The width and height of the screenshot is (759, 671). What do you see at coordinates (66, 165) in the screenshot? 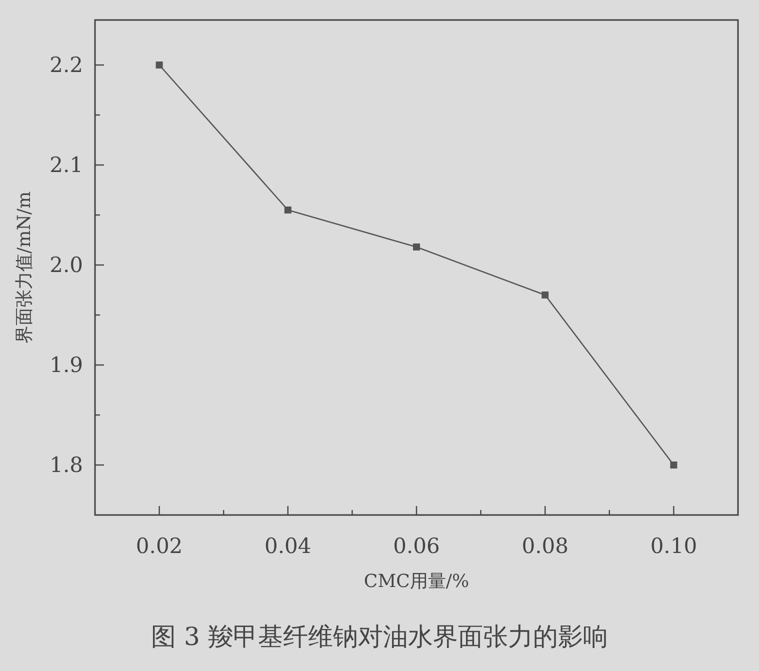
I see `y-tick-label: 2.1` at bounding box center [66, 165].